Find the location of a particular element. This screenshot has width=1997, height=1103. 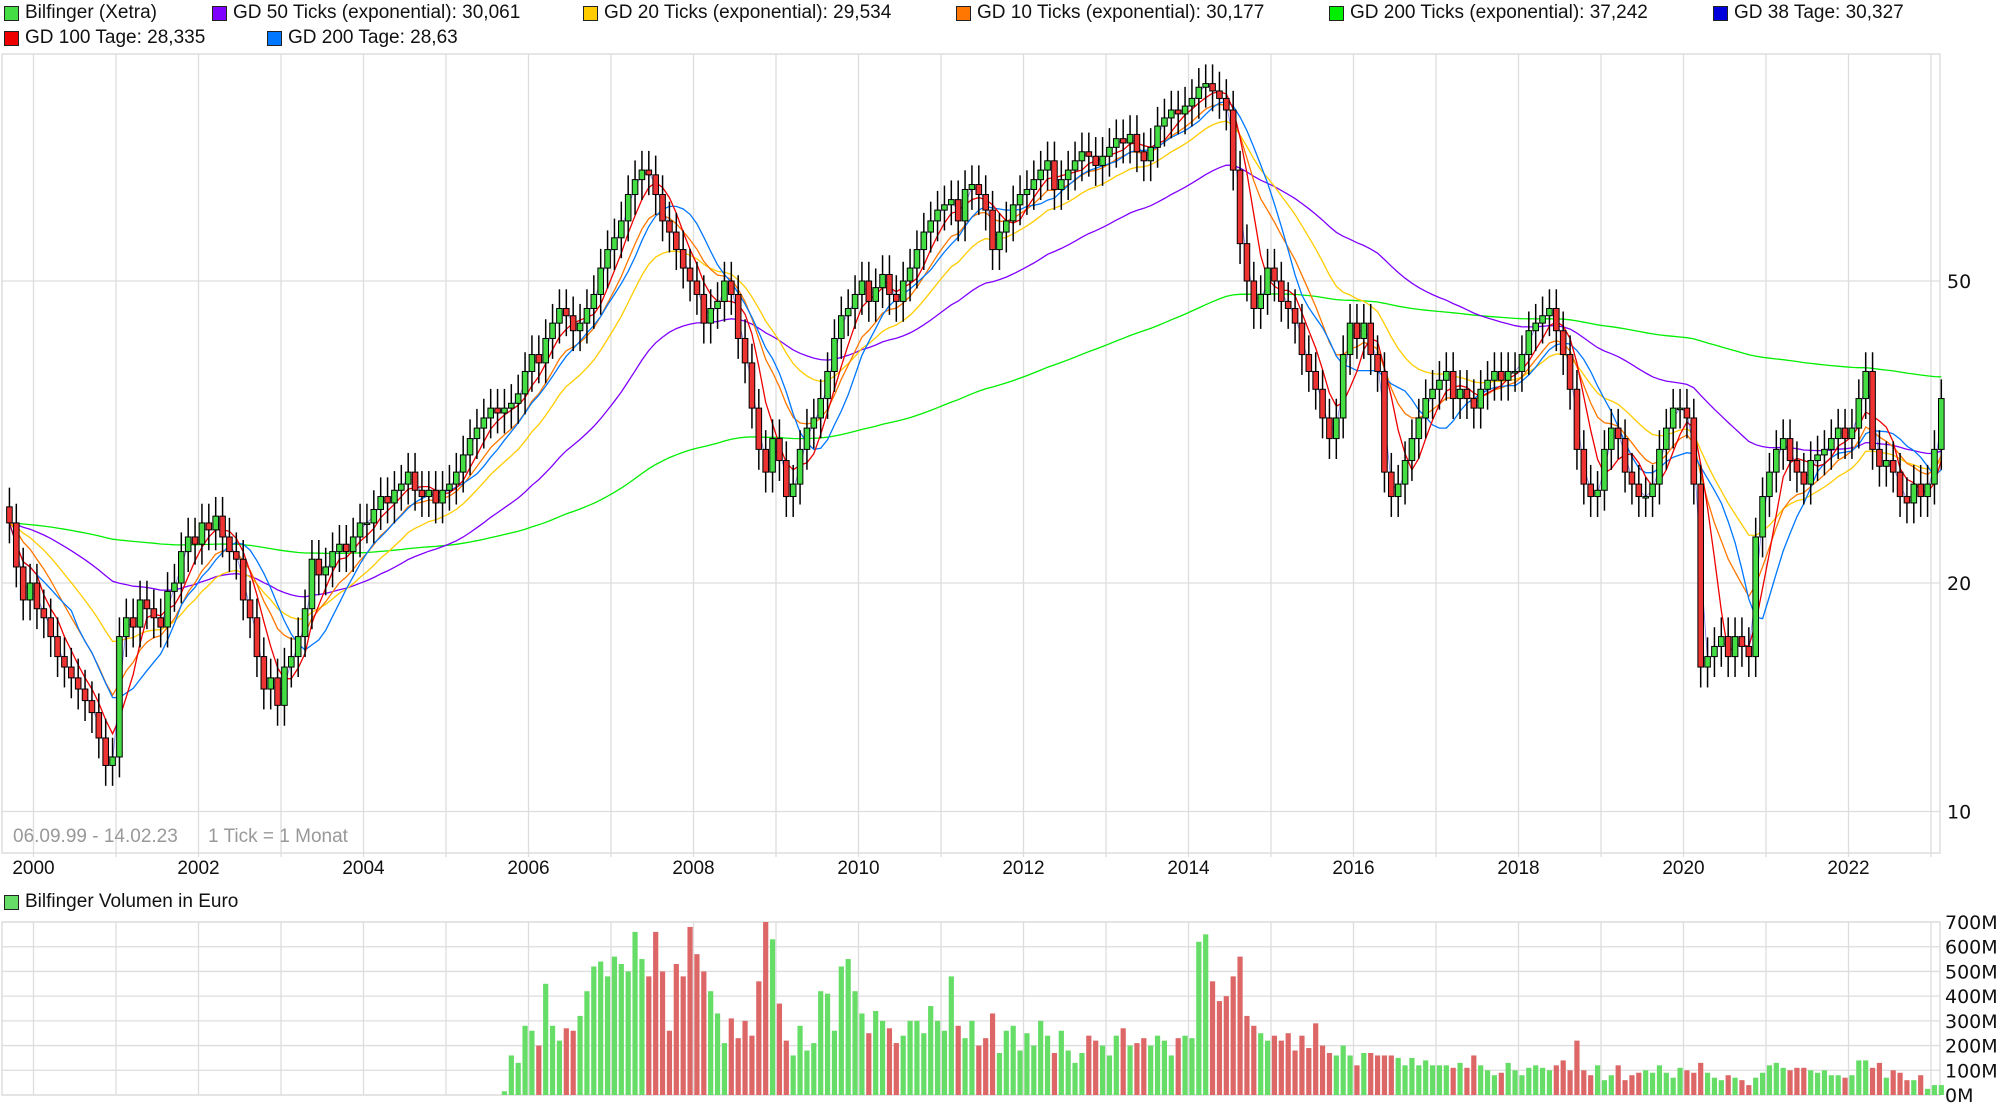

x-tick-label: 2008 is located at coordinates (693, 868).